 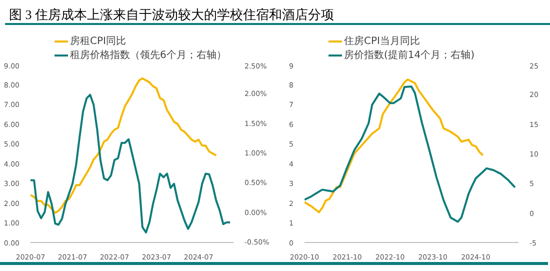 What do you see at coordinates (171, 15) in the screenshot?
I see `chart-title: 图 3 住房成本上涨来自于波动较大的学校住宿和酒店分项` at bounding box center [171, 15].